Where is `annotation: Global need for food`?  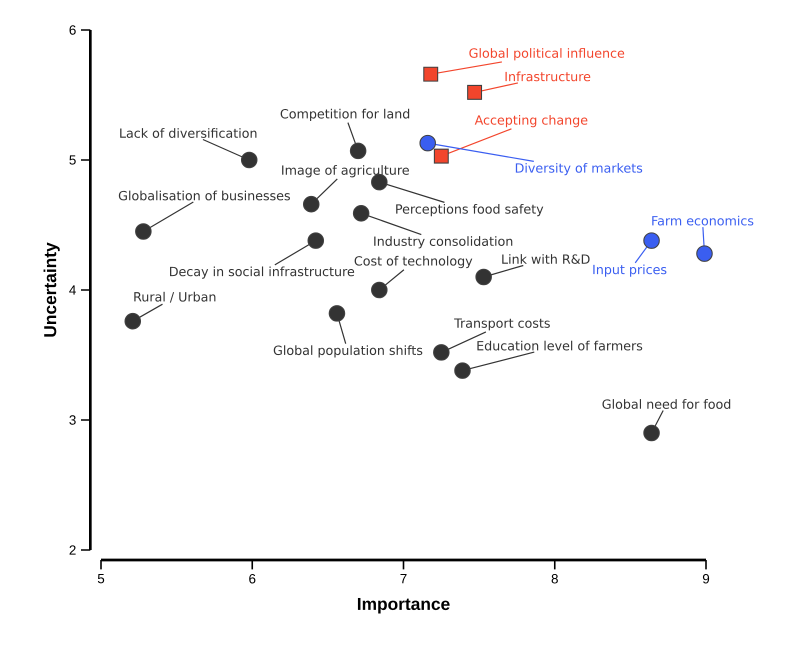
annotation: Global need for food is located at coordinates (666, 404).